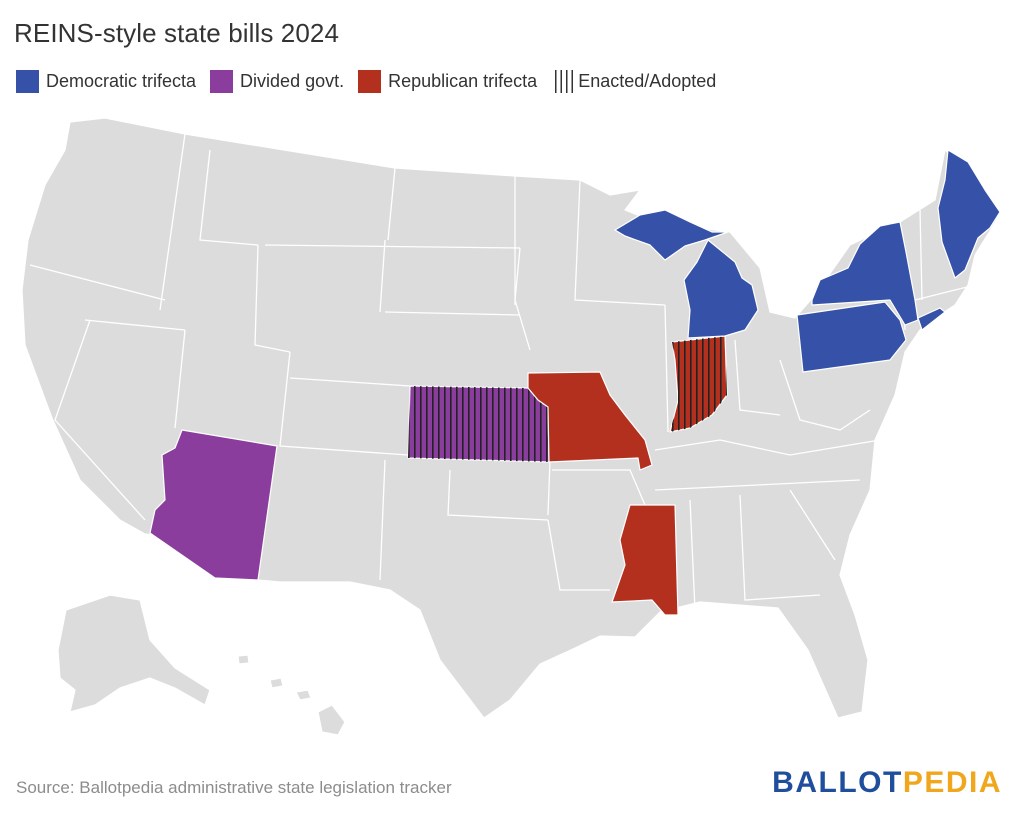 This screenshot has width=1024, height=816. What do you see at coordinates (222, 81) in the screenshot?
I see `legend-swatch-divided` at bounding box center [222, 81].